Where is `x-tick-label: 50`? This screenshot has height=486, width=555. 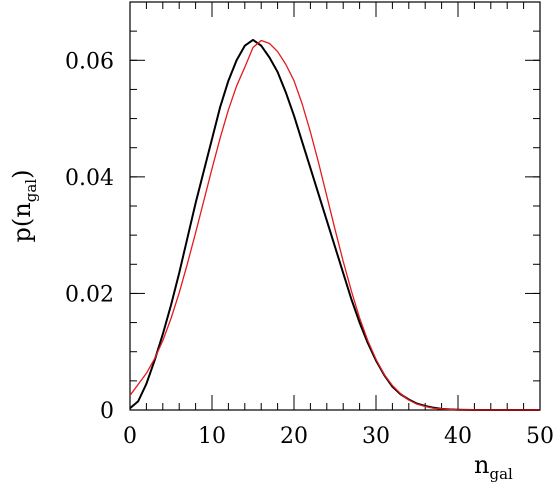 x-tick-label: 50 is located at coordinates (540, 436).